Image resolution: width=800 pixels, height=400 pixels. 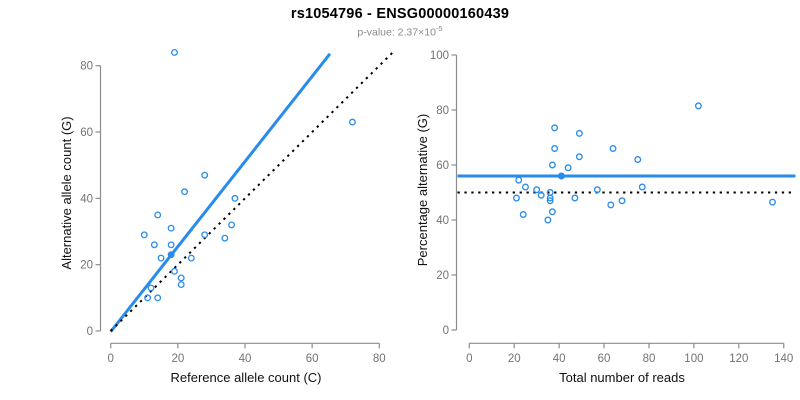 What do you see at coordinates (693, 359) in the screenshot?
I see `x-tick-label: 100` at bounding box center [693, 359].